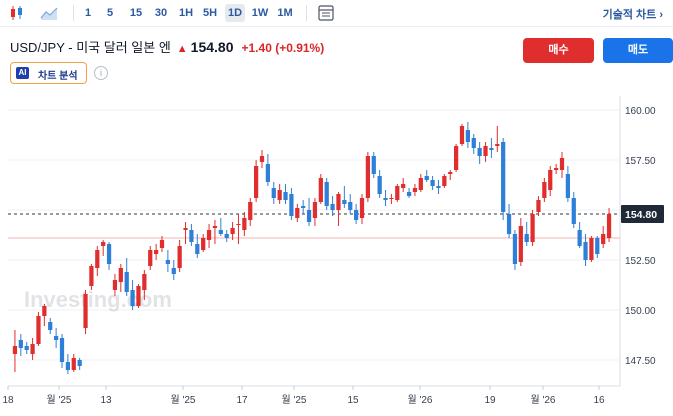 This screenshot has height=416, width=673. Describe the element at coordinates (8, 400) in the screenshot. I see `x-tick-label: 18` at that location.